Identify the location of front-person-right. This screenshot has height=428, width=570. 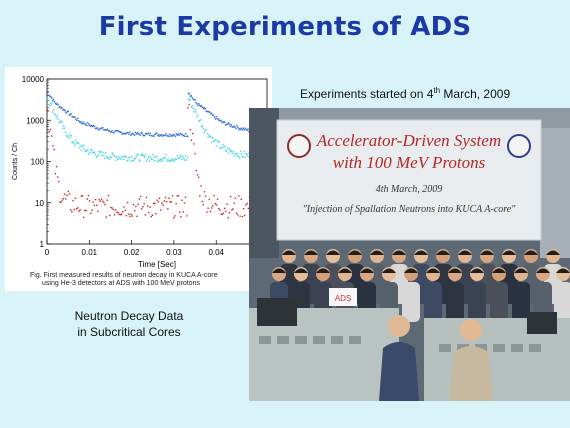
(471, 360).